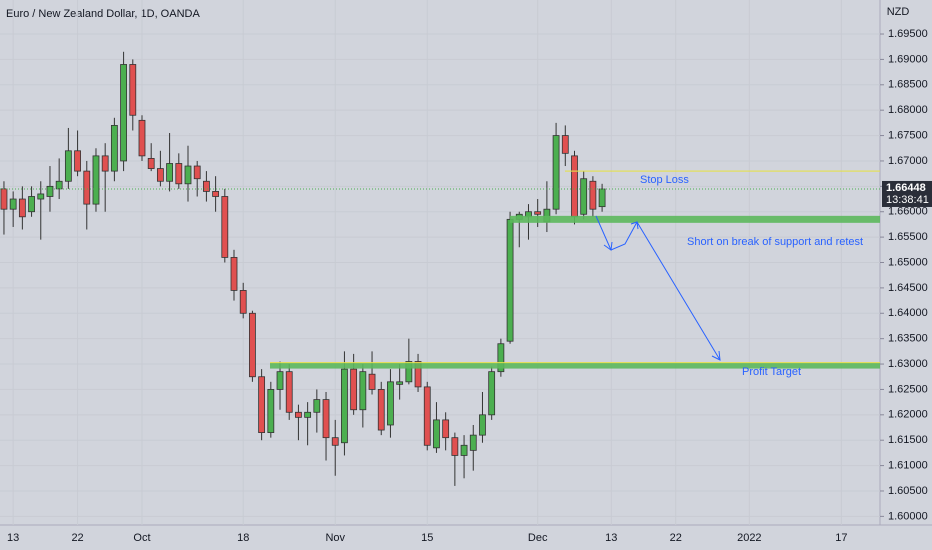 The width and height of the screenshot is (932, 550). What do you see at coordinates (335, 538) in the screenshot?
I see `x-tick-label: Nov` at bounding box center [335, 538].